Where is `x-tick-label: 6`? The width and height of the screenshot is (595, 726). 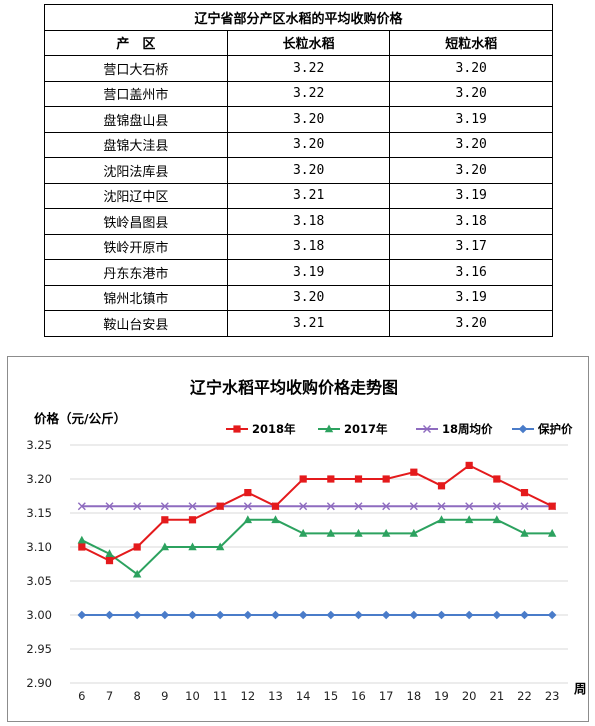
x-tick-label: 6 is located at coordinates (81, 696).